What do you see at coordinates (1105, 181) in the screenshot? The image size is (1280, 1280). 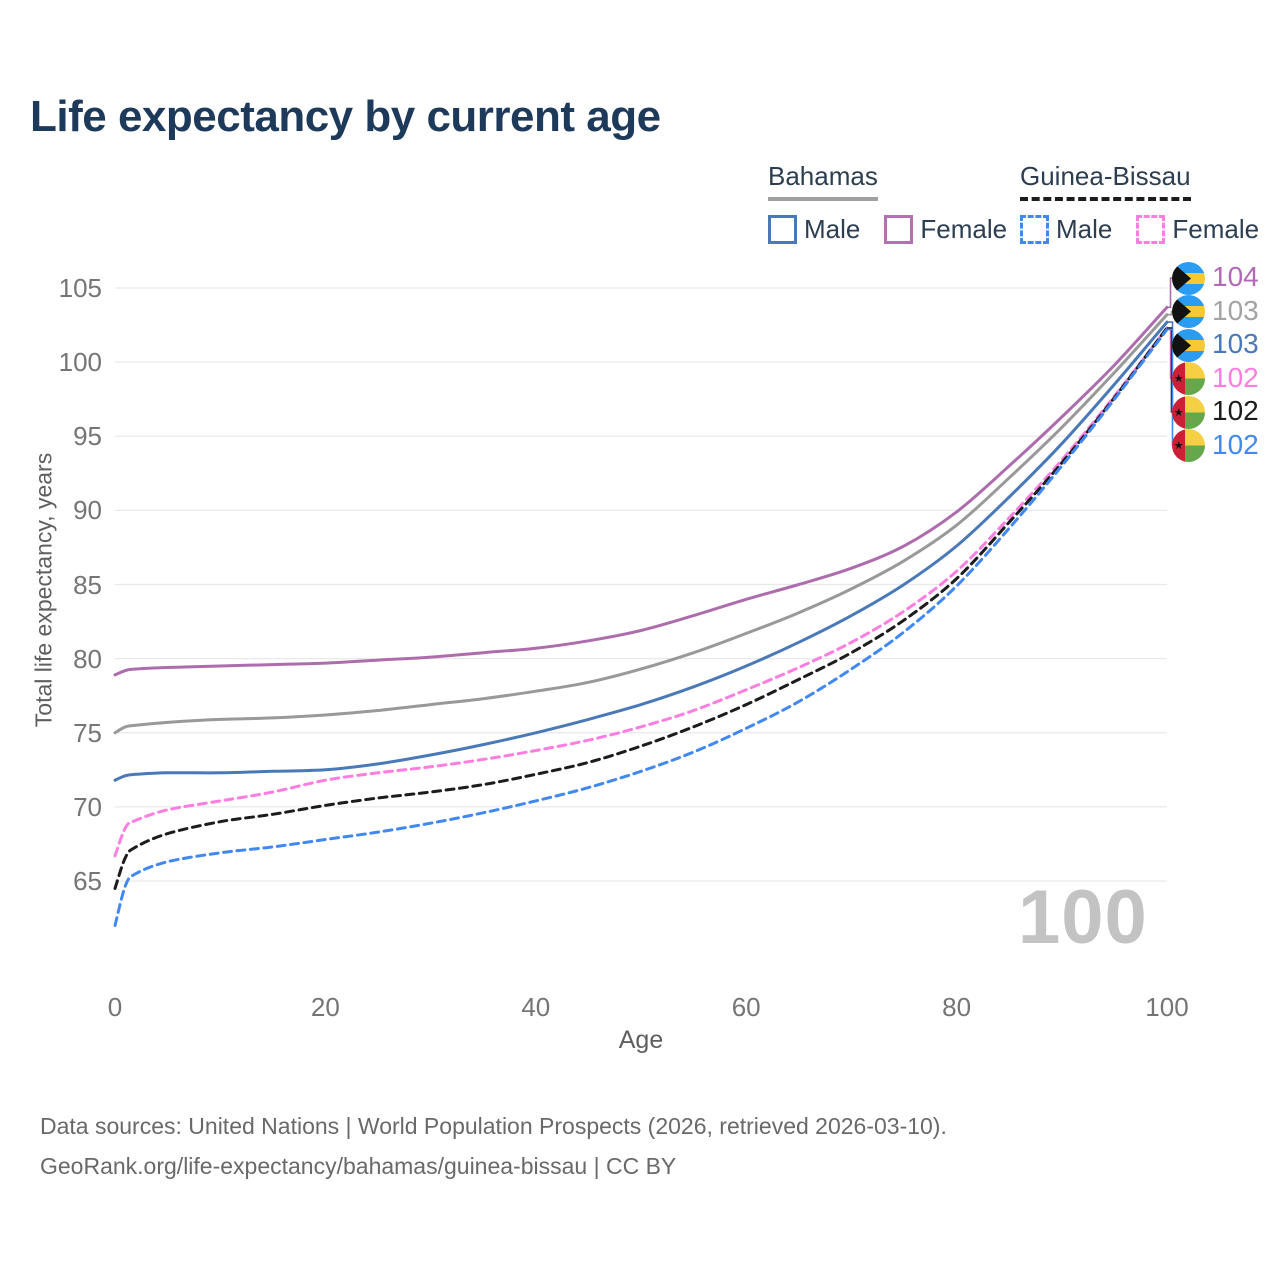 I see `legend-country-guinea-bissau: Guinea-Bissau` at bounding box center [1105, 181].